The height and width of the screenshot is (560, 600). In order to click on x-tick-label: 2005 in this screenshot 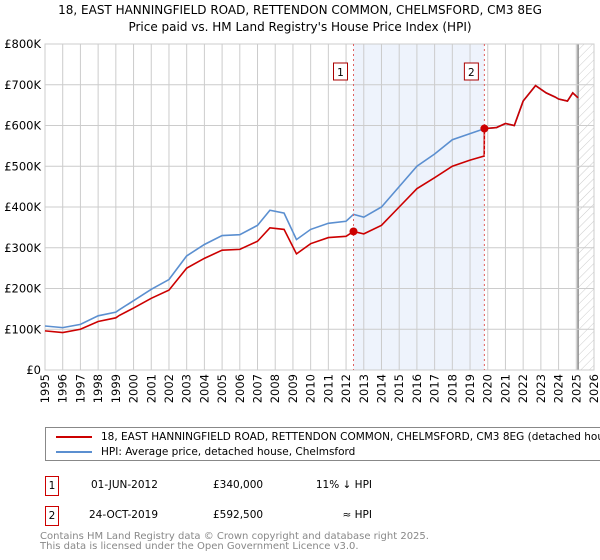, I will do `click(222, 388)`.